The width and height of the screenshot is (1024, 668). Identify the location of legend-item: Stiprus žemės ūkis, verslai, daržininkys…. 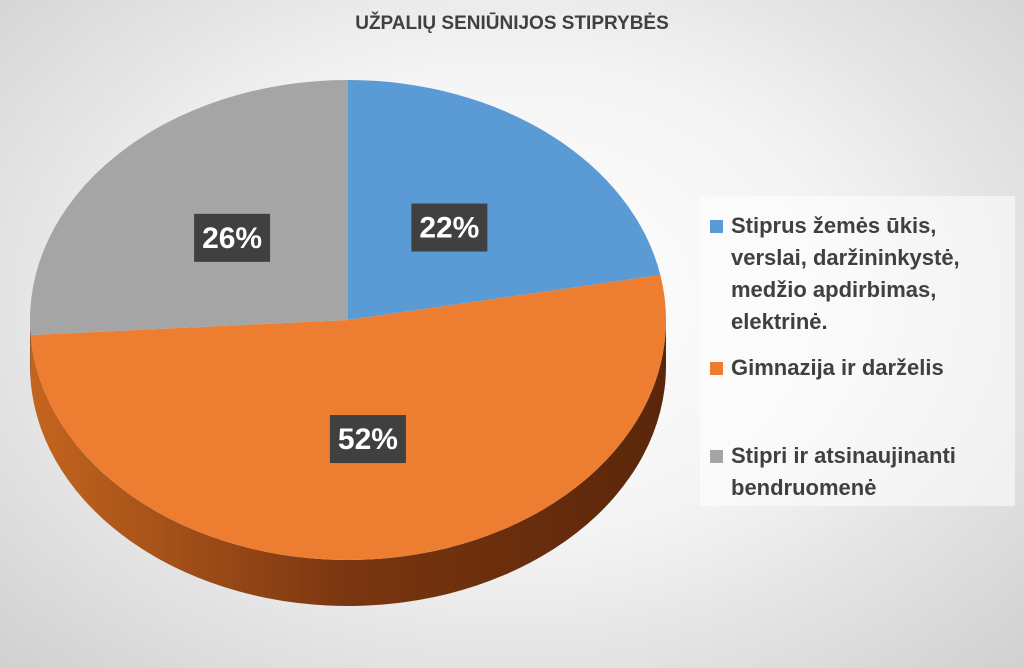
(857, 274).